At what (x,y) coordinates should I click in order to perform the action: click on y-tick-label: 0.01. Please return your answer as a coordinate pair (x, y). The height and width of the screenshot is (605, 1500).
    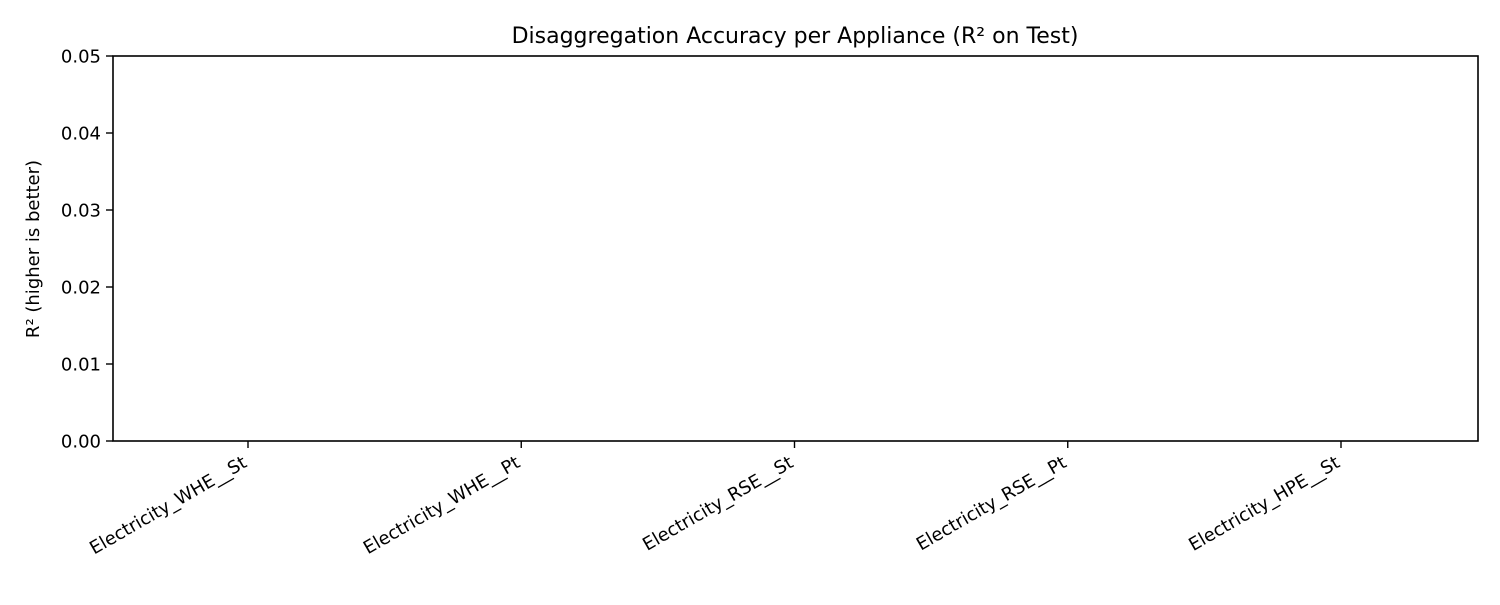
    Looking at the image, I should click on (81, 365).